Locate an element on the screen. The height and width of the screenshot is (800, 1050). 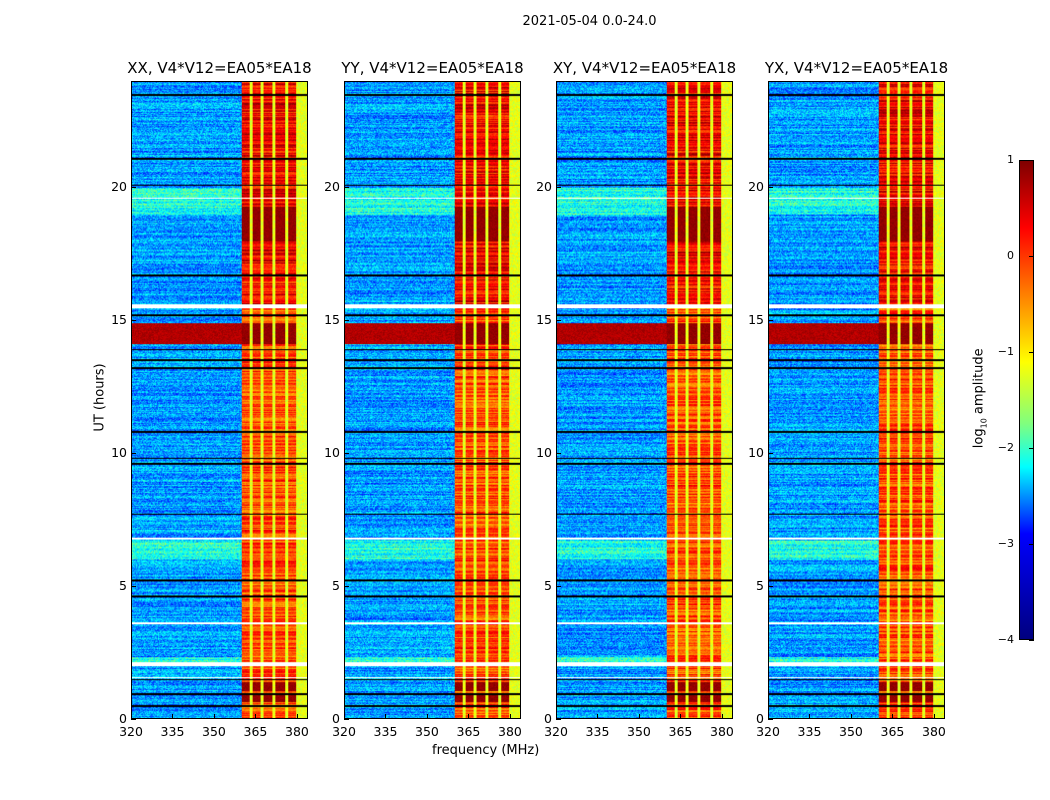
colorbar-tick-label: −3 is located at coordinates (1005, 543).